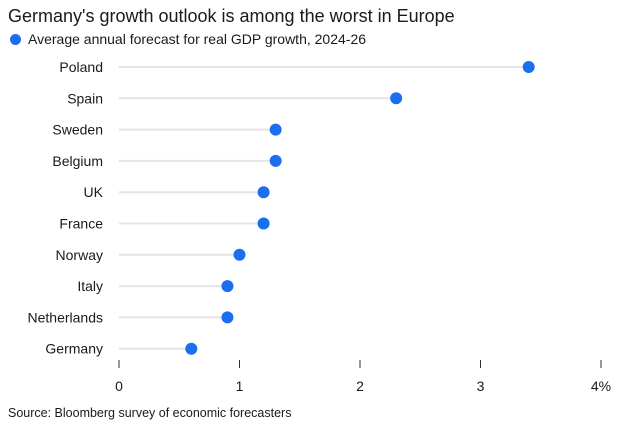 This screenshot has width=641, height=432. What do you see at coordinates (240, 386) in the screenshot?
I see `x-tick-label: 1` at bounding box center [240, 386].